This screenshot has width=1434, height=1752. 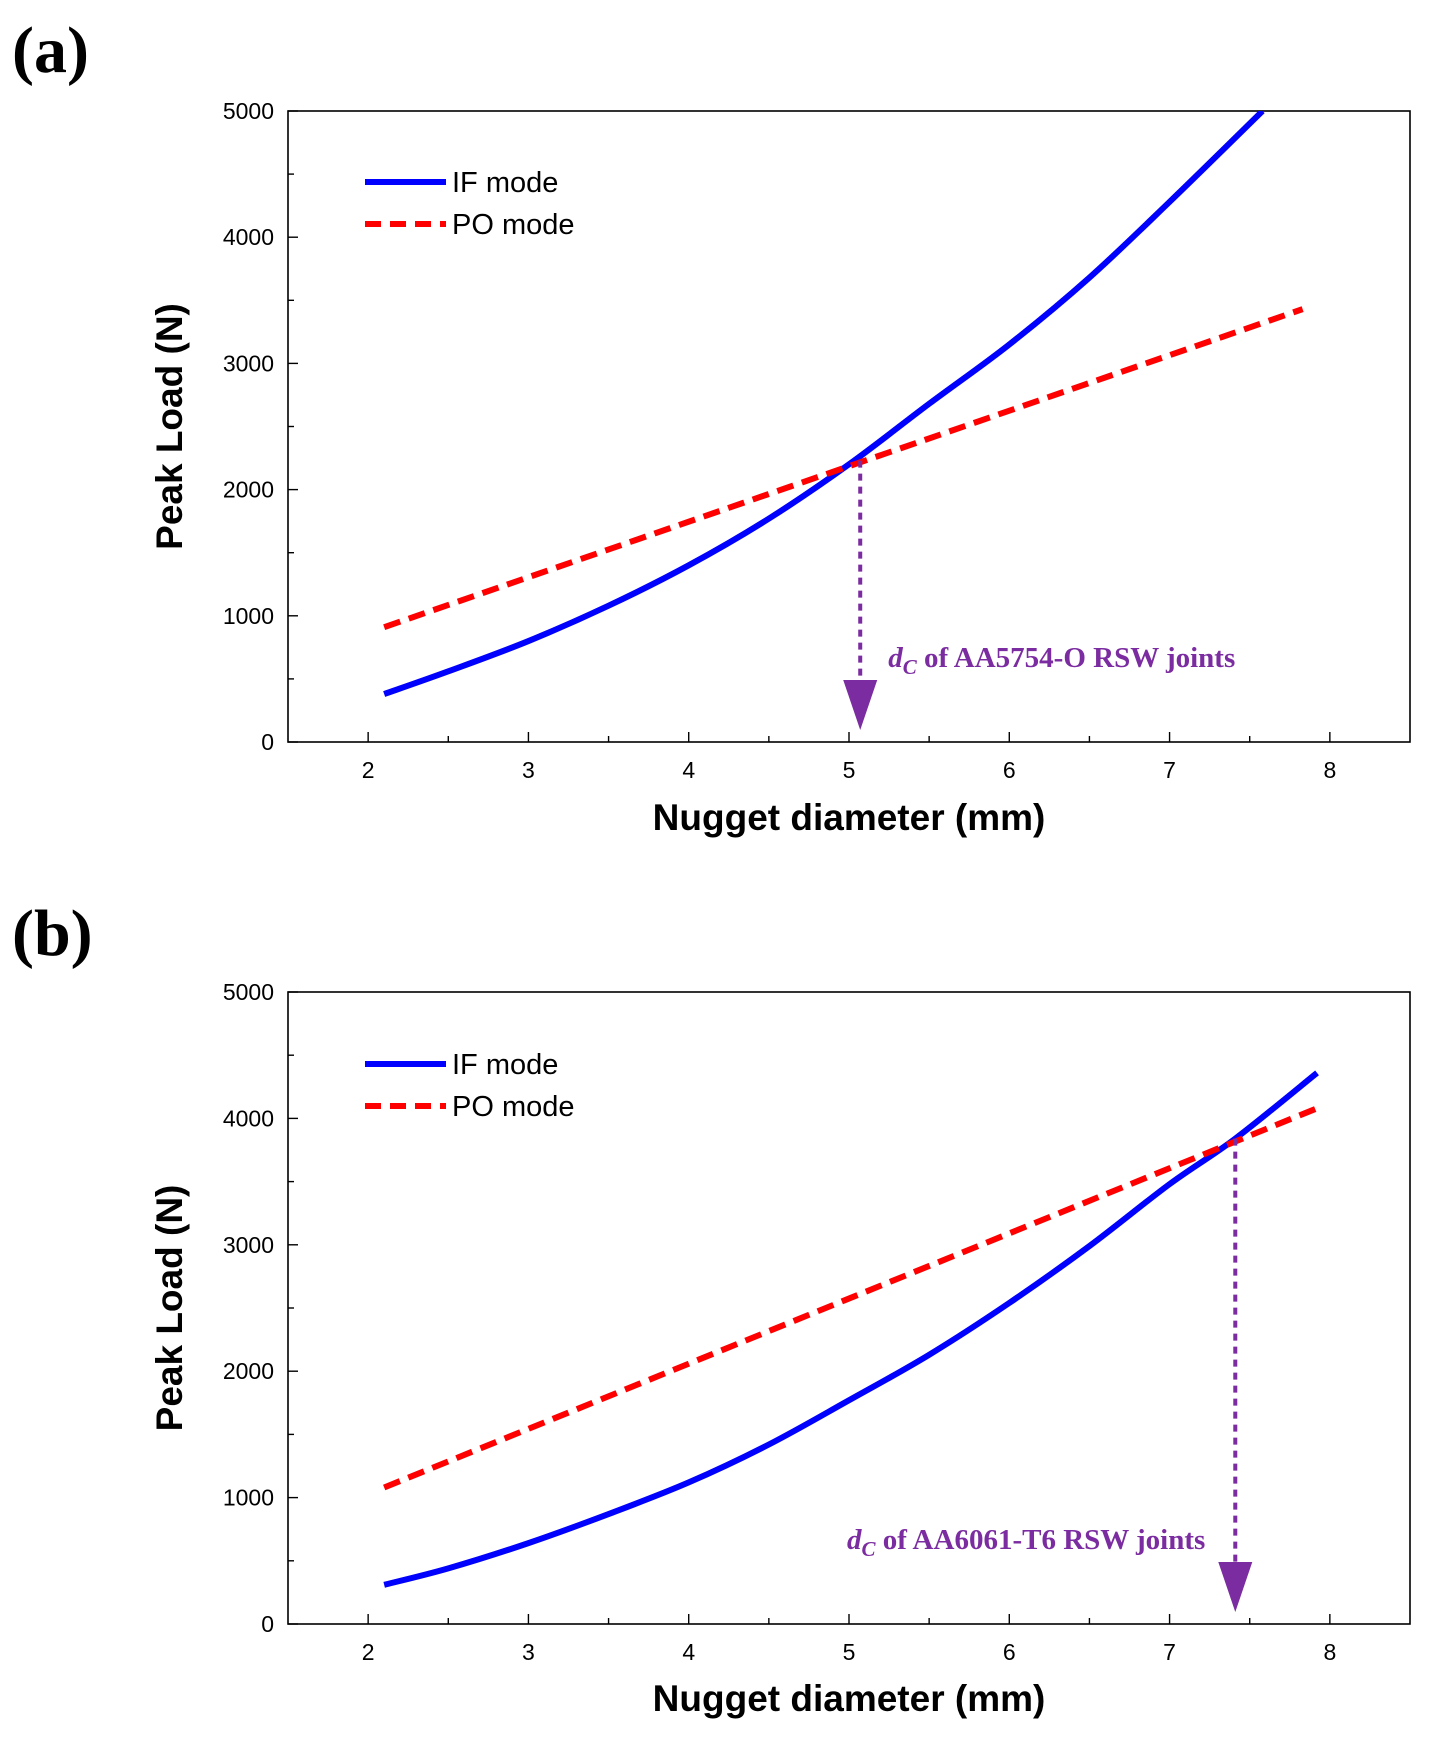 I want to click on label-text: of AA6061-T6 RSW joints, so click(x=1041, y=1540).